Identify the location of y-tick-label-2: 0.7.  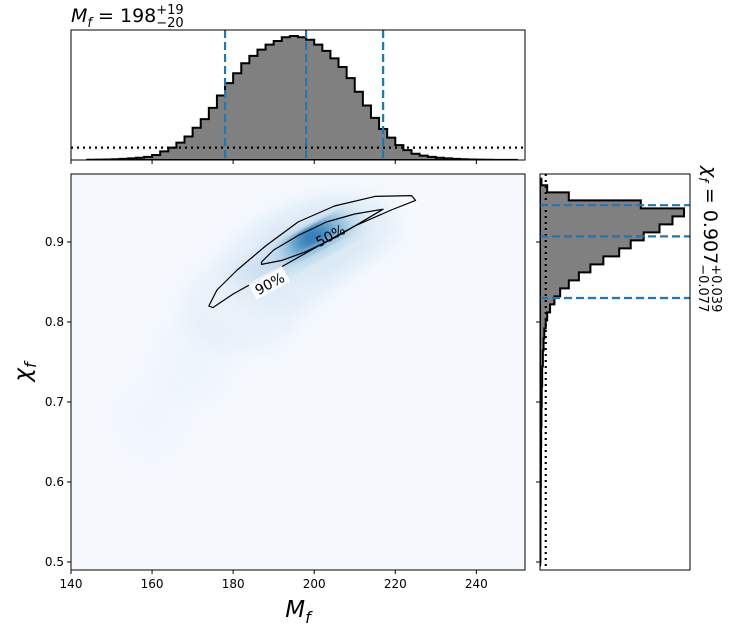
(54, 402).